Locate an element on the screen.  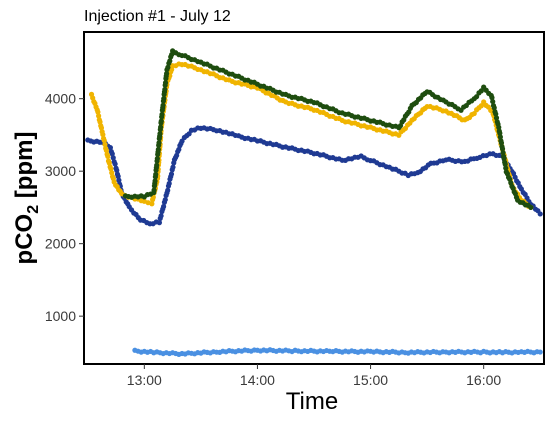
y-label-main: pCO is located at coordinates (24, 239).